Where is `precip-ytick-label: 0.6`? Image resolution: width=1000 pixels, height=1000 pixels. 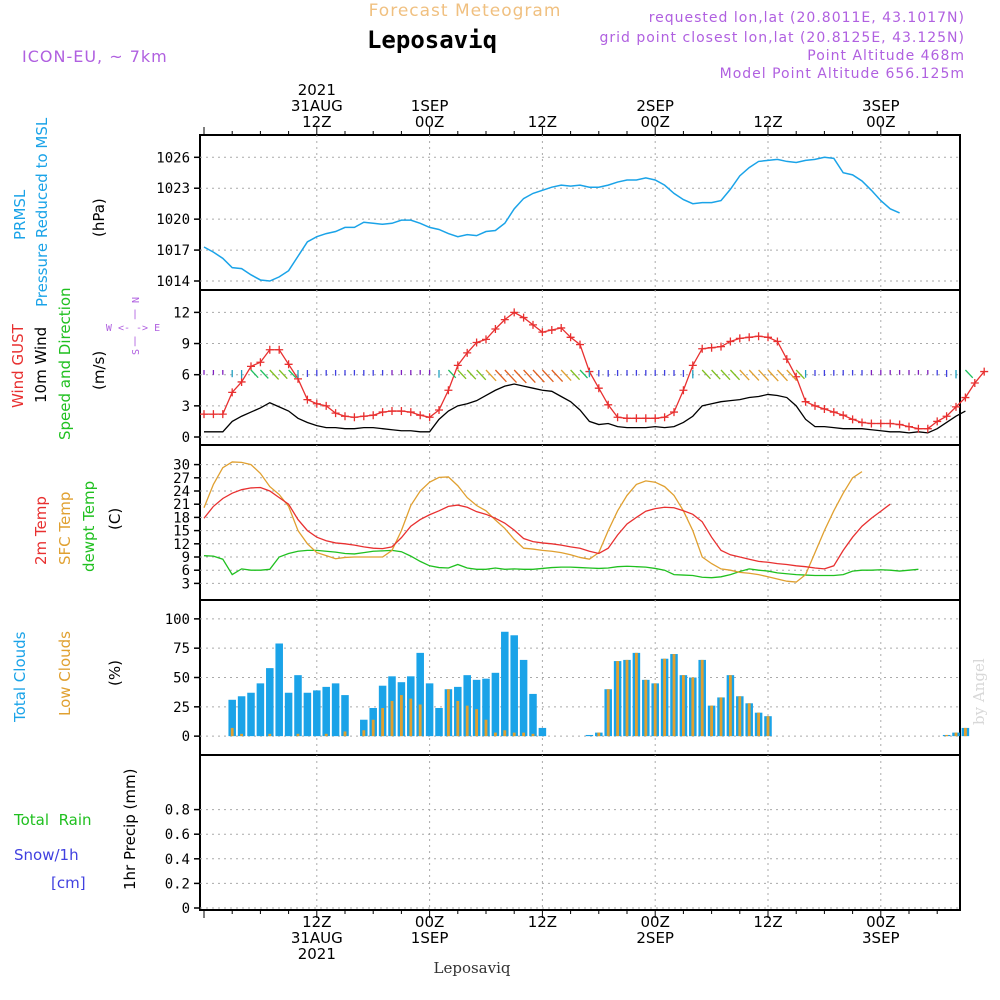 precip-ytick-label: 0.6 is located at coordinates (177, 835).